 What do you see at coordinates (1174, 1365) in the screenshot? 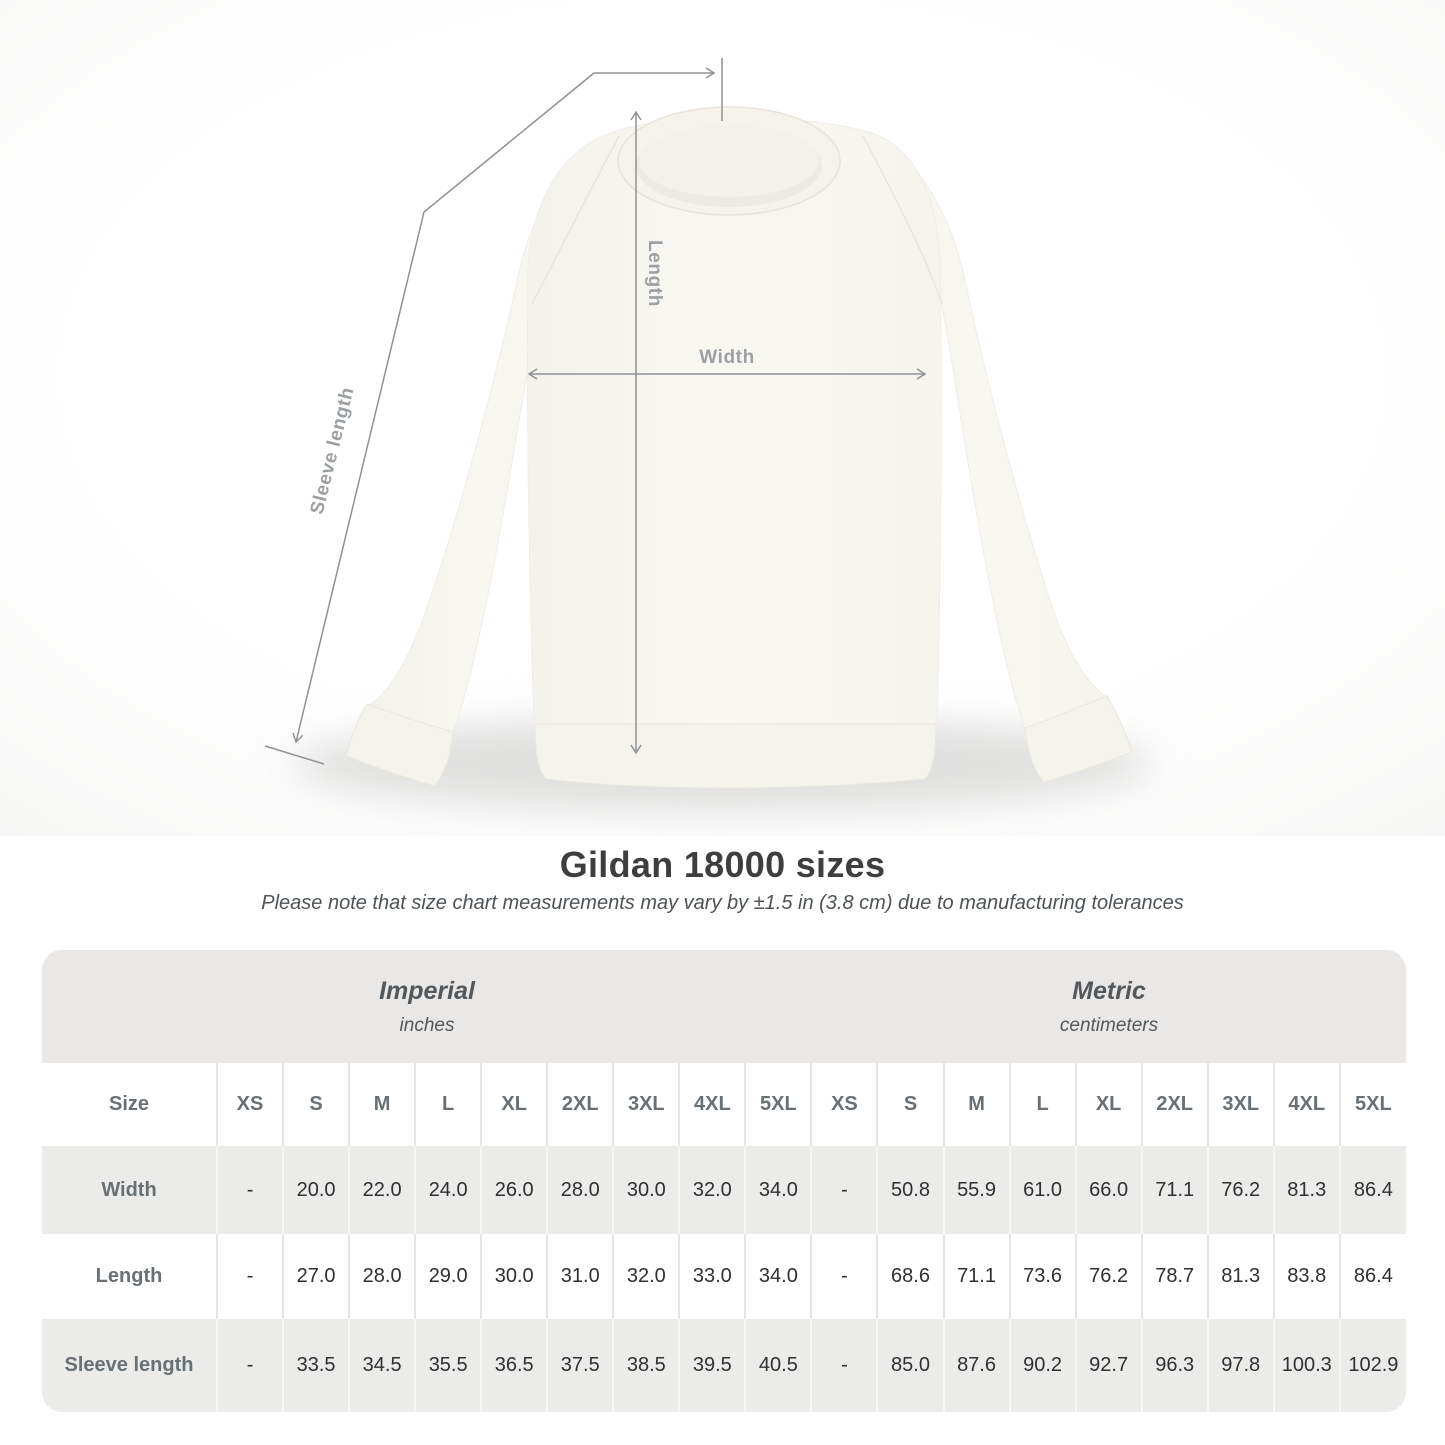
I see `cell-metric: 96.3` at bounding box center [1174, 1365].